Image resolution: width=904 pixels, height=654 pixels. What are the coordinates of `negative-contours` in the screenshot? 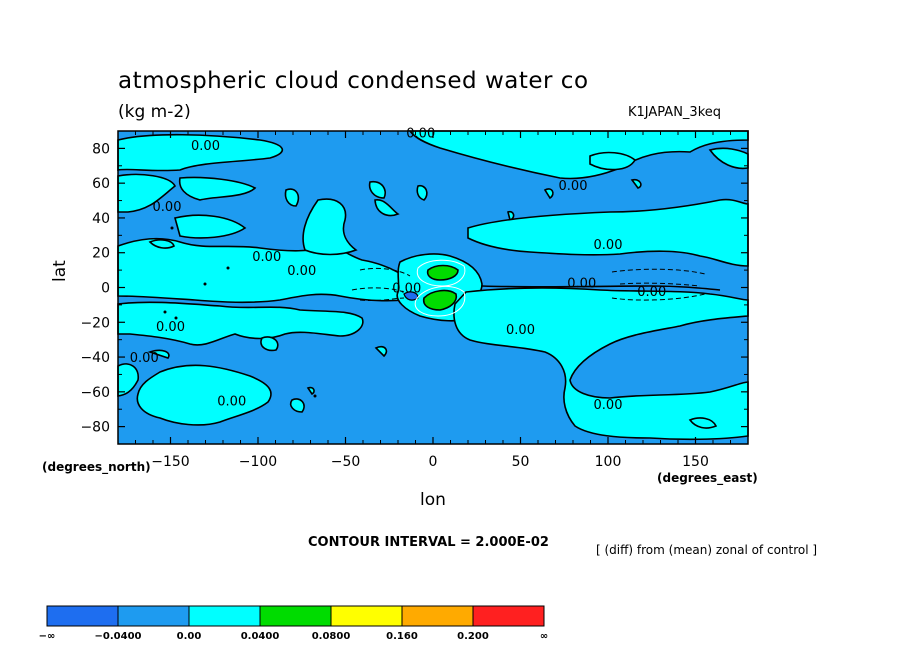 It's located at (528, 284).